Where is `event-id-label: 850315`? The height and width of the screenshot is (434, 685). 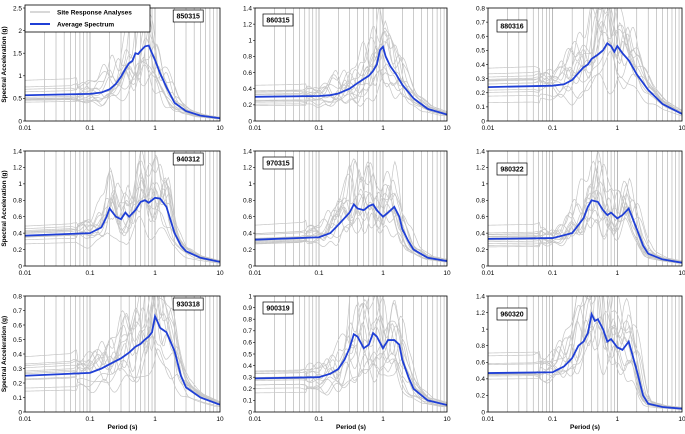
event-id-label: 850315 is located at coordinates (188, 17).